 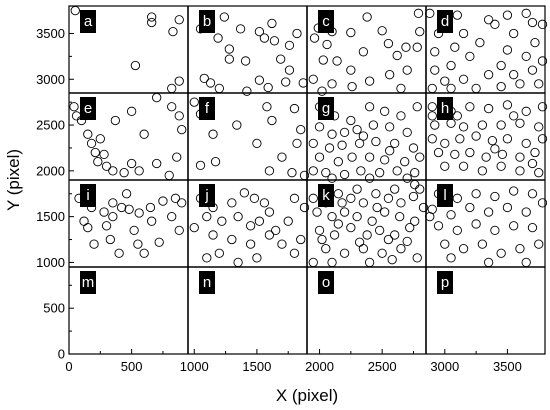 I want to click on x-tick-label: 500, so click(x=132, y=366).